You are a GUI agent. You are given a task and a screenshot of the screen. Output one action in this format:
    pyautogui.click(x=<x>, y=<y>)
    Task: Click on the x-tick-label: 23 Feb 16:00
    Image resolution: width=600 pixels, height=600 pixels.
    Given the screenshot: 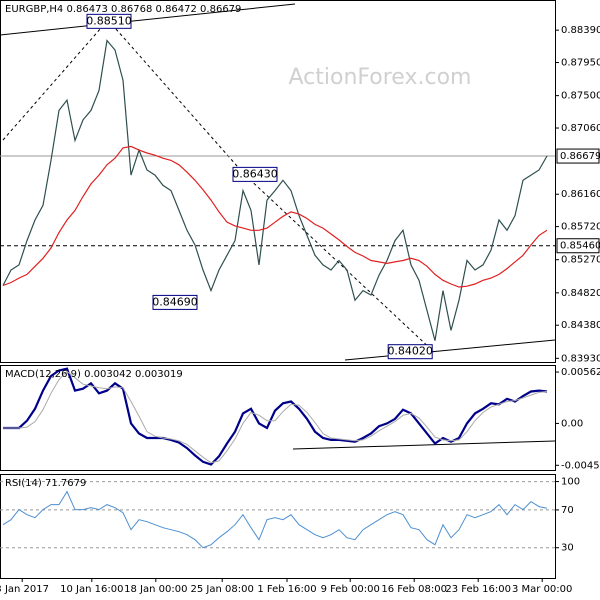 What is the action you would take?
    pyautogui.click(x=478, y=589)
    